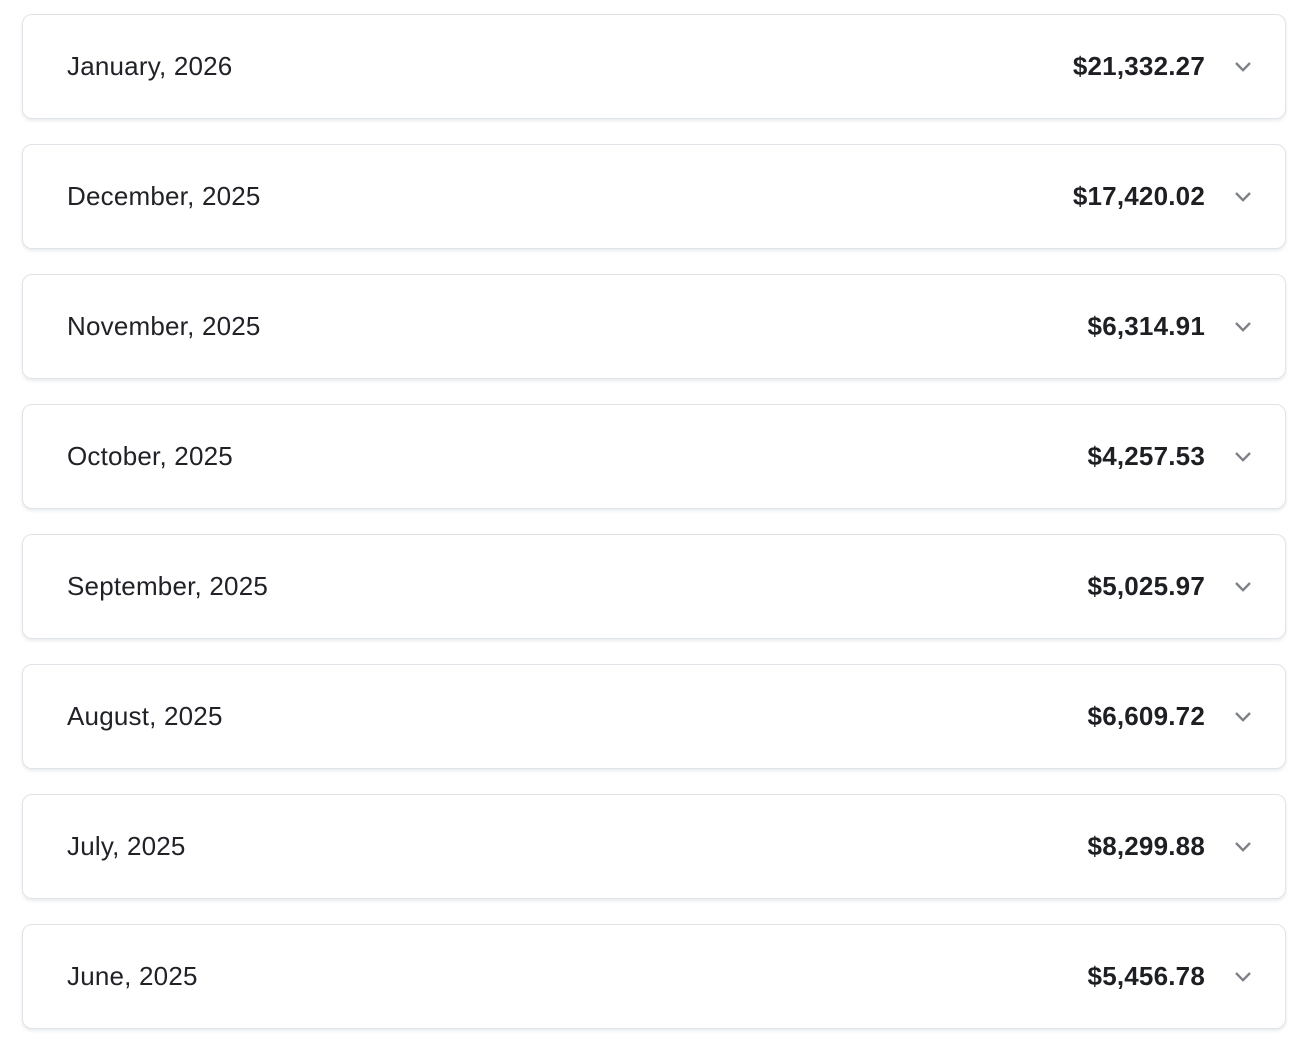 The height and width of the screenshot is (1052, 1306). Describe the element at coordinates (654, 716) in the screenshot. I see `month-accordion-row: August, 2025 $6,609.72` at that location.